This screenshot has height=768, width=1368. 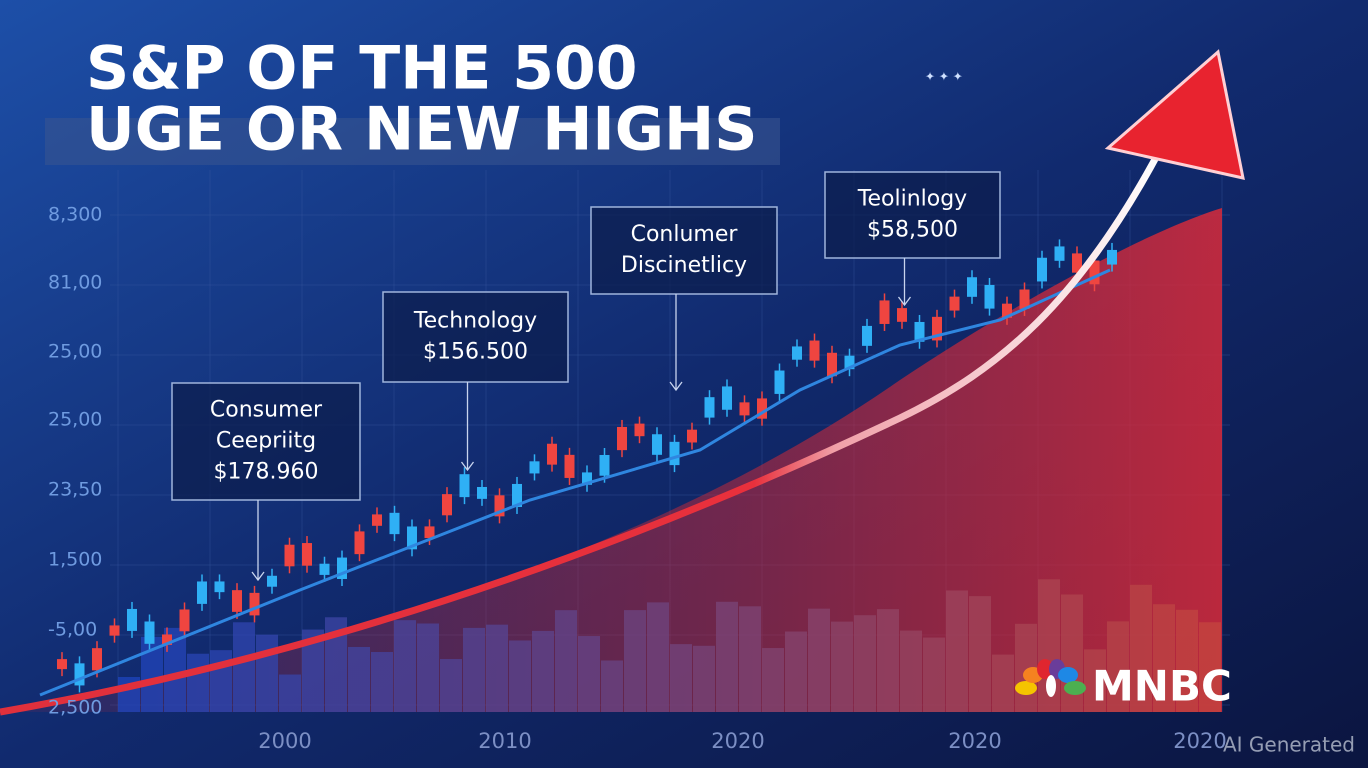 I want to click on title-line1: S&P OF THE 500, so click(x=362, y=69).